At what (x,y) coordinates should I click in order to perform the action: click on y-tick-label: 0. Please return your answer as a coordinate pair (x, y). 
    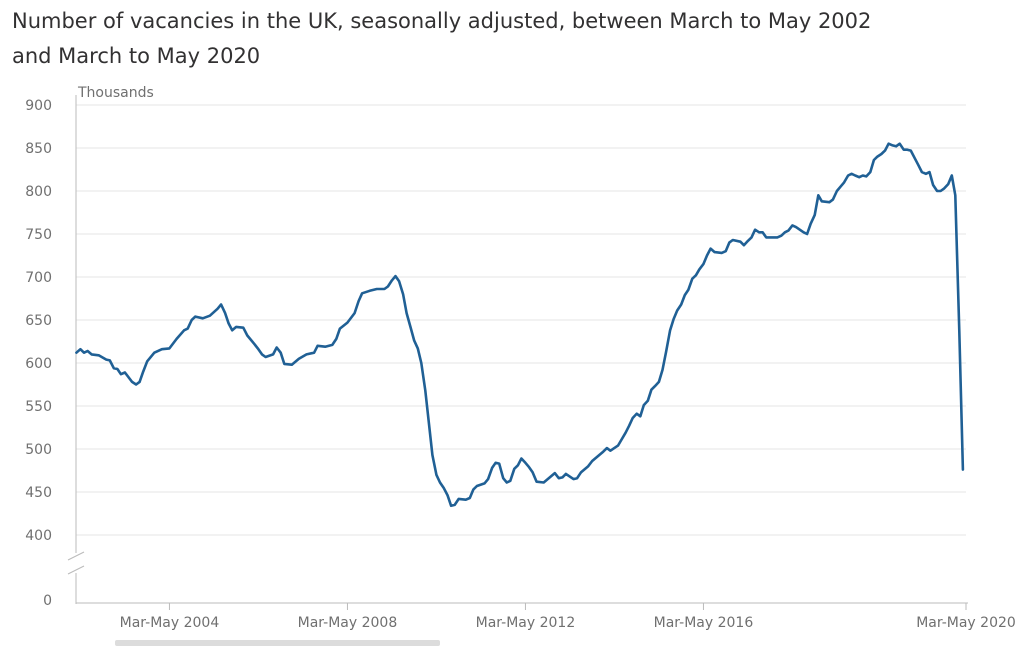
    Looking at the image, I should click on (47, 601).